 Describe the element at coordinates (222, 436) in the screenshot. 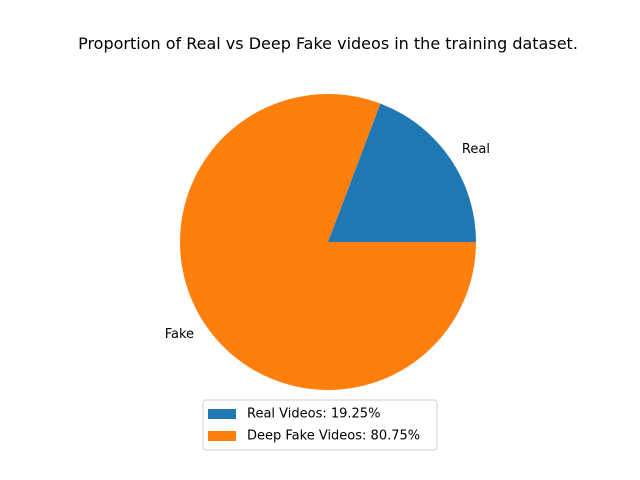

I see `legend-swatch-fake` at that location.